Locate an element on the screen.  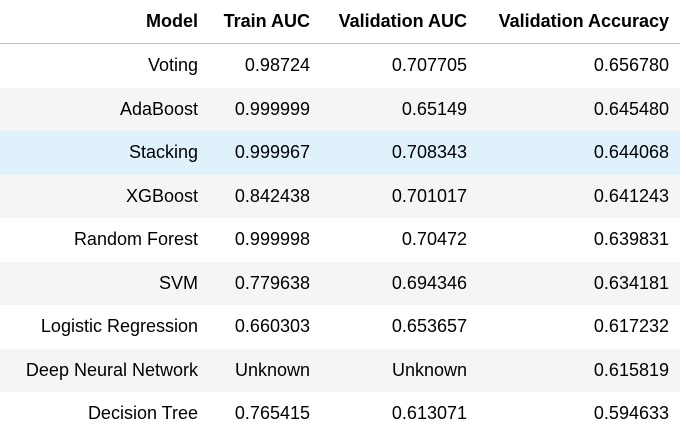
table-row: XGBoost 0.842438 0.701017 0.641243 is located at coordinates (340, 196).